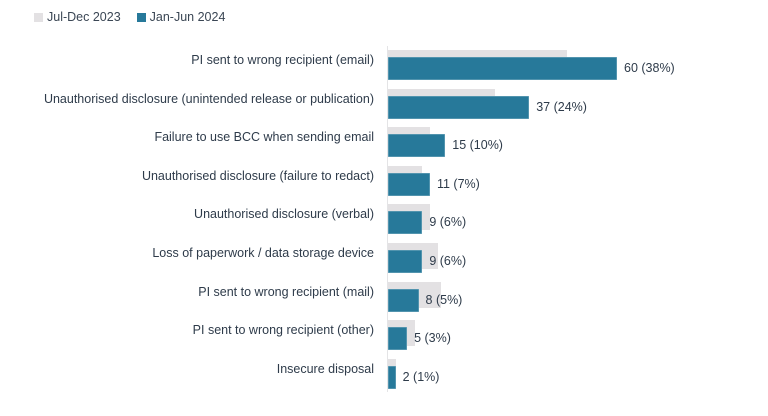 Image resolution: width=768 pixels, height=416 pixels. I want to click on legend-item-jul-dec-2023: Jul-Dec 2023, so click(77, 17).